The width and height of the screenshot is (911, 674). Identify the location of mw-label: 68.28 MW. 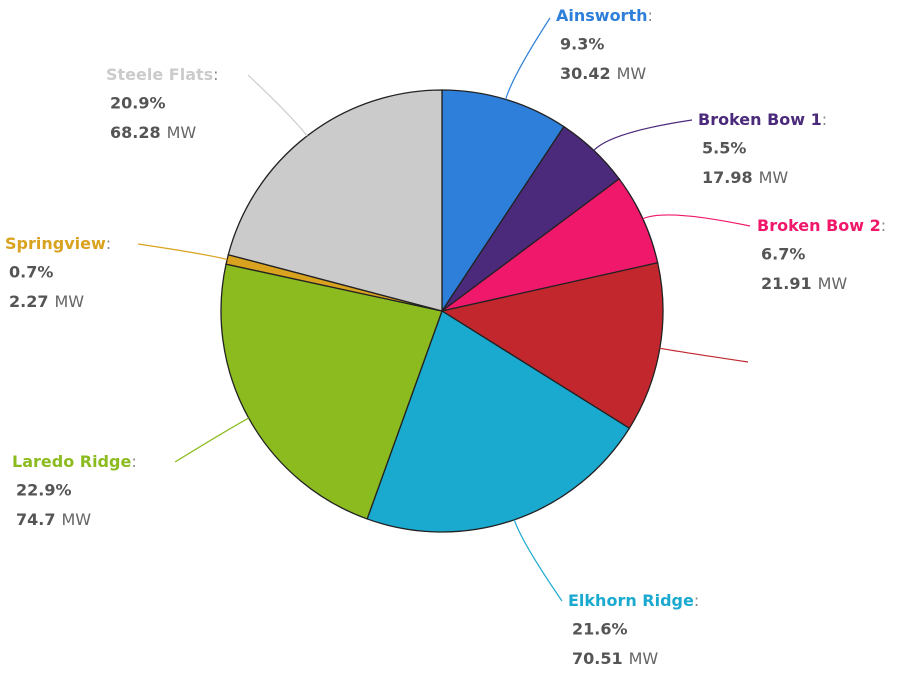
(153, 132).